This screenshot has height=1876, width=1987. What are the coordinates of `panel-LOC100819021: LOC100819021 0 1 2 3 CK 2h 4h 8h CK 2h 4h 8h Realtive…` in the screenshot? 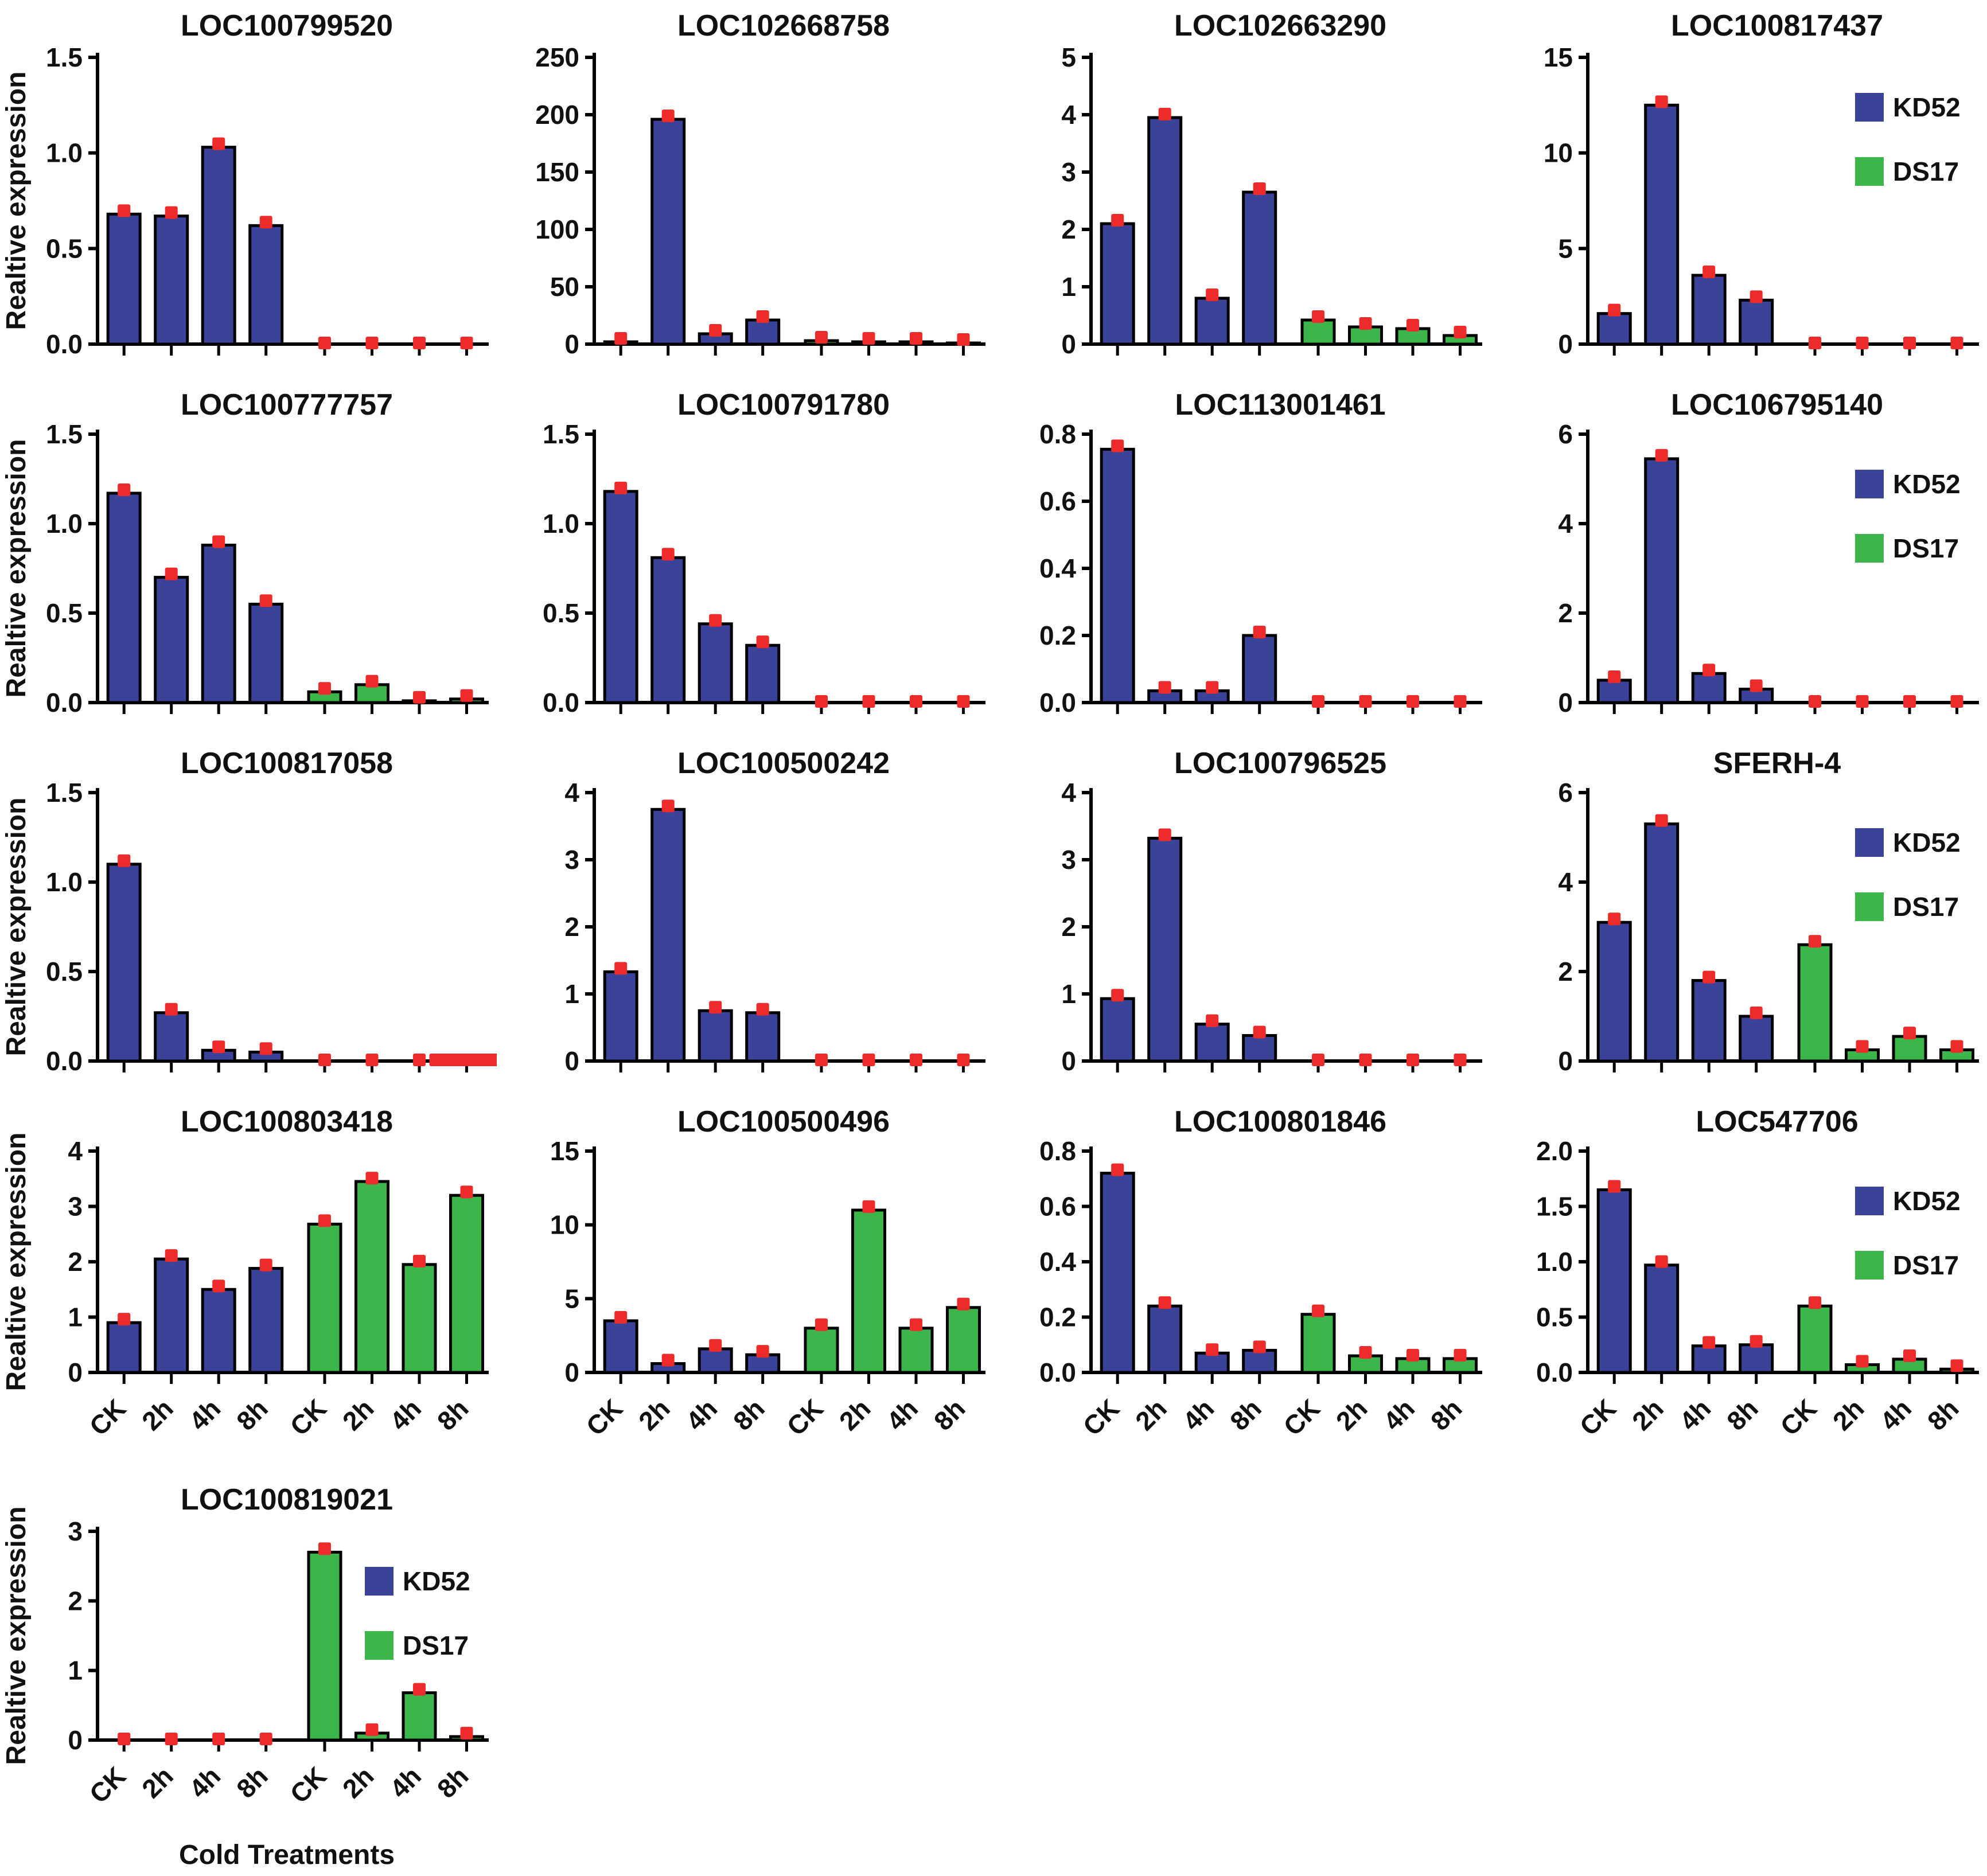 It's located at (248, 1675).